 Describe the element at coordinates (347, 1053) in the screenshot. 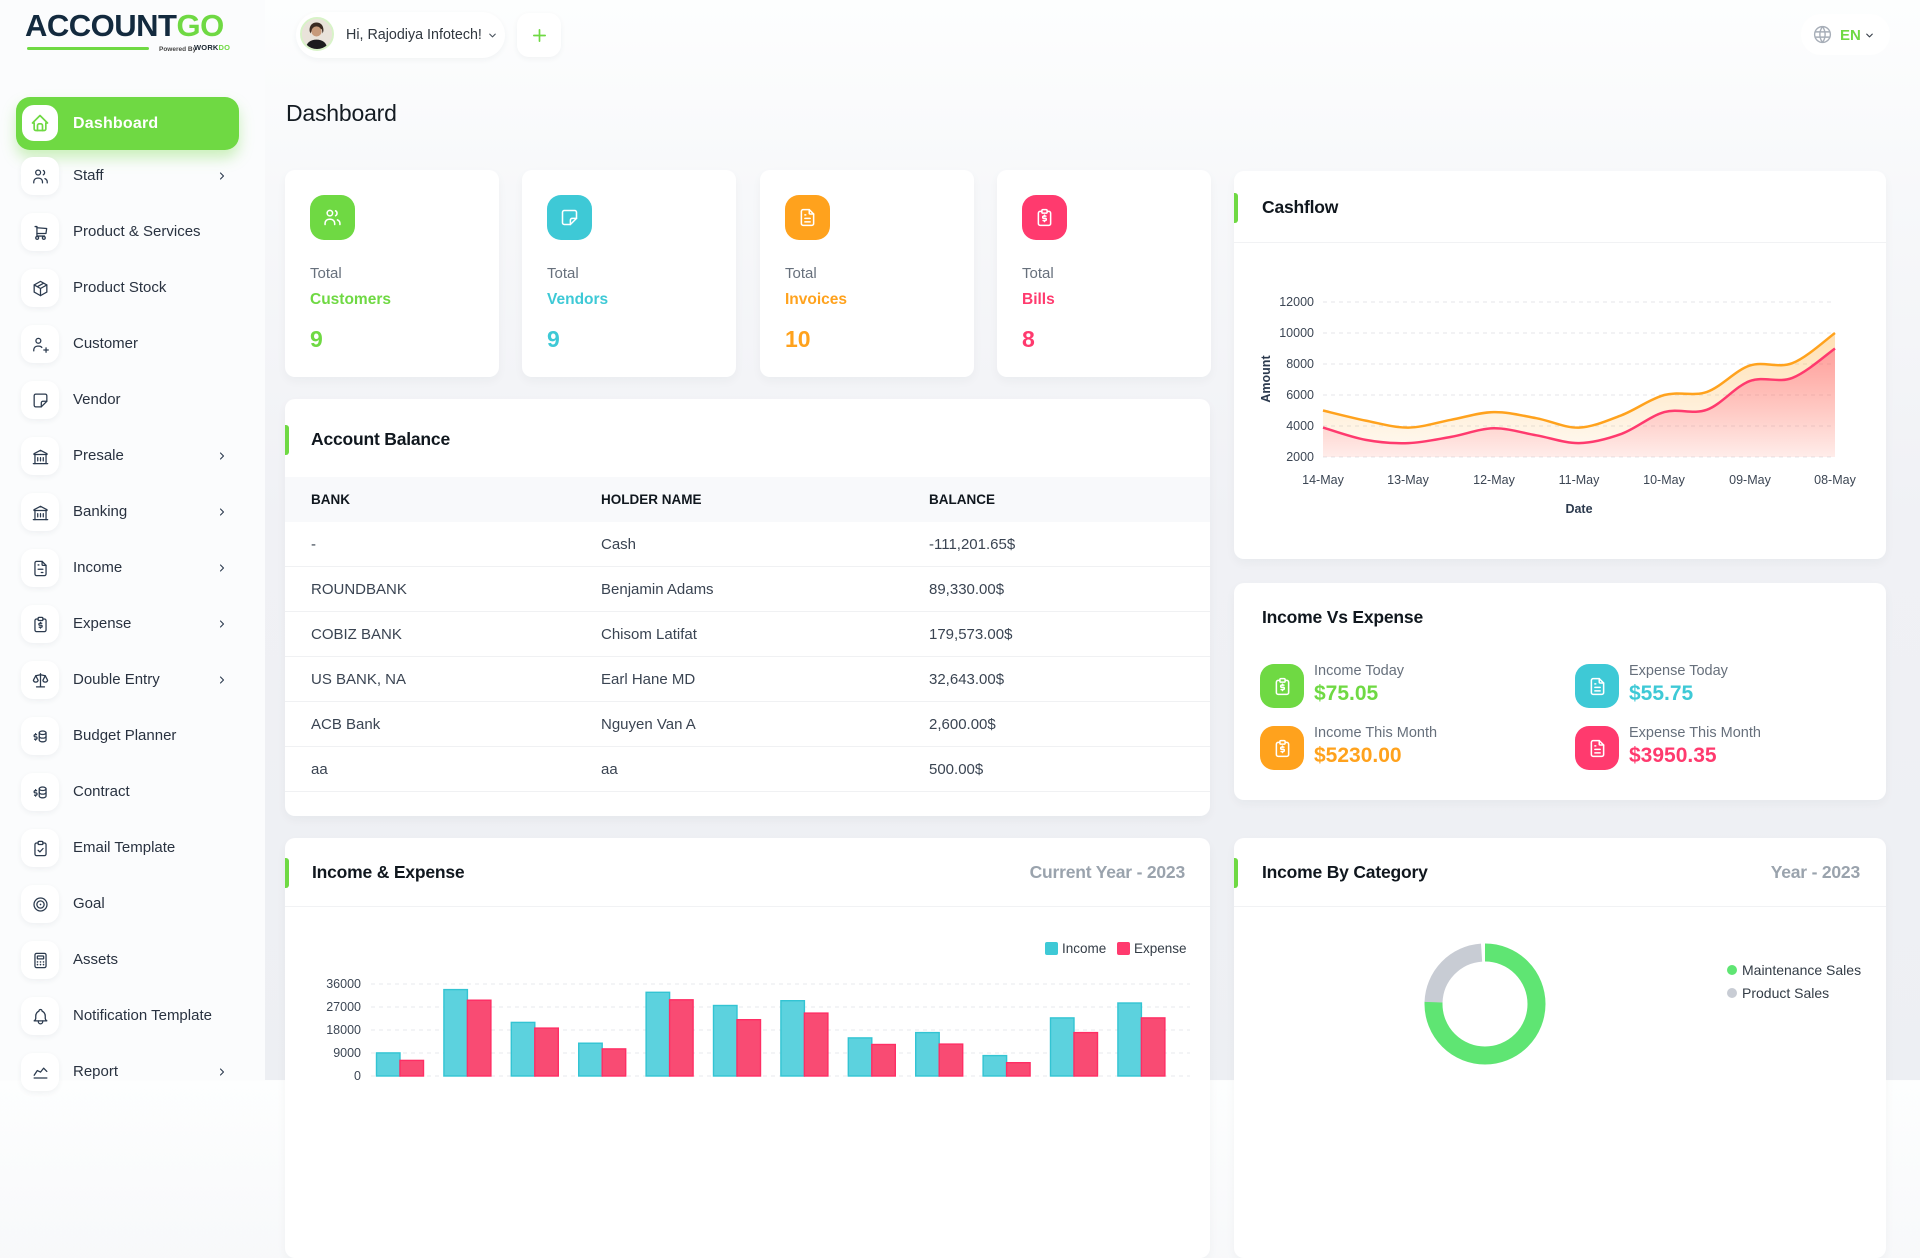

I see `svg-text: 9000` at that location.